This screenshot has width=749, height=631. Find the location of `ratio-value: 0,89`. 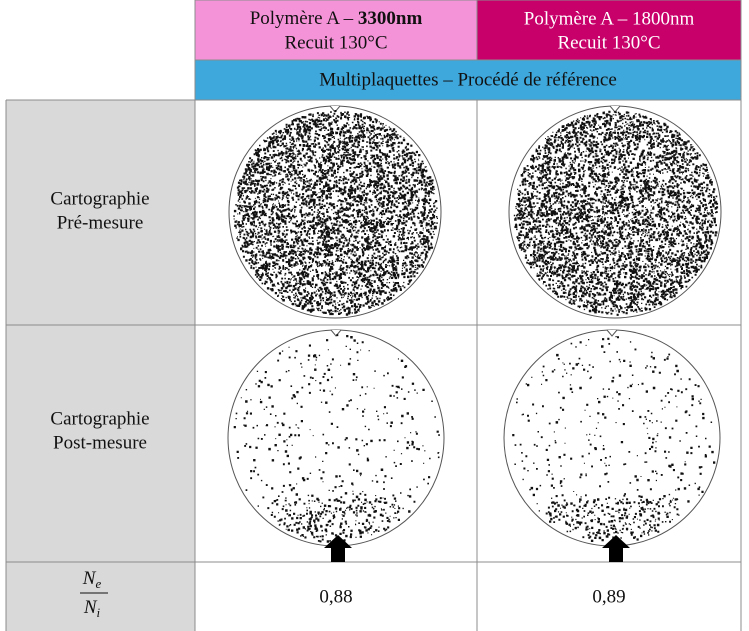

ratio-value: 0,89 is located at coordinates (608, 596).